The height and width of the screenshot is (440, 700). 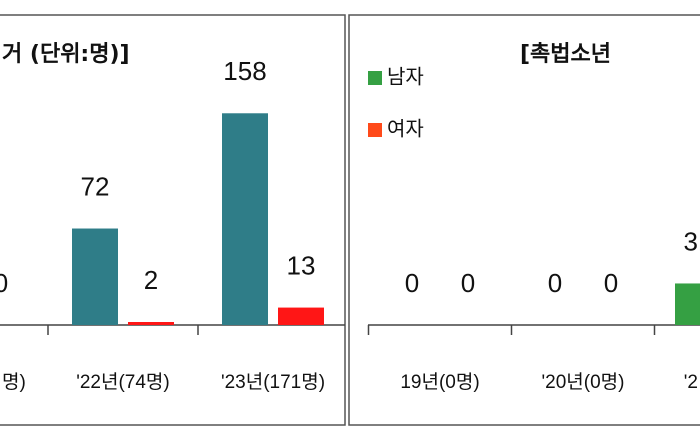 What do you see at coordinates (439, 382) in the screenshot?
I see `x-tick-label: 19년(0명)` at bounding box center [439, 382].